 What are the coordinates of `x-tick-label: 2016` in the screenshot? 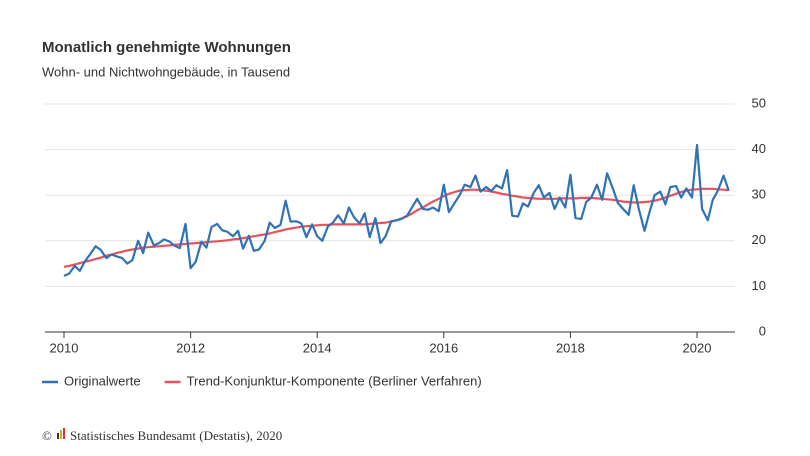 It's located at (443, 347).